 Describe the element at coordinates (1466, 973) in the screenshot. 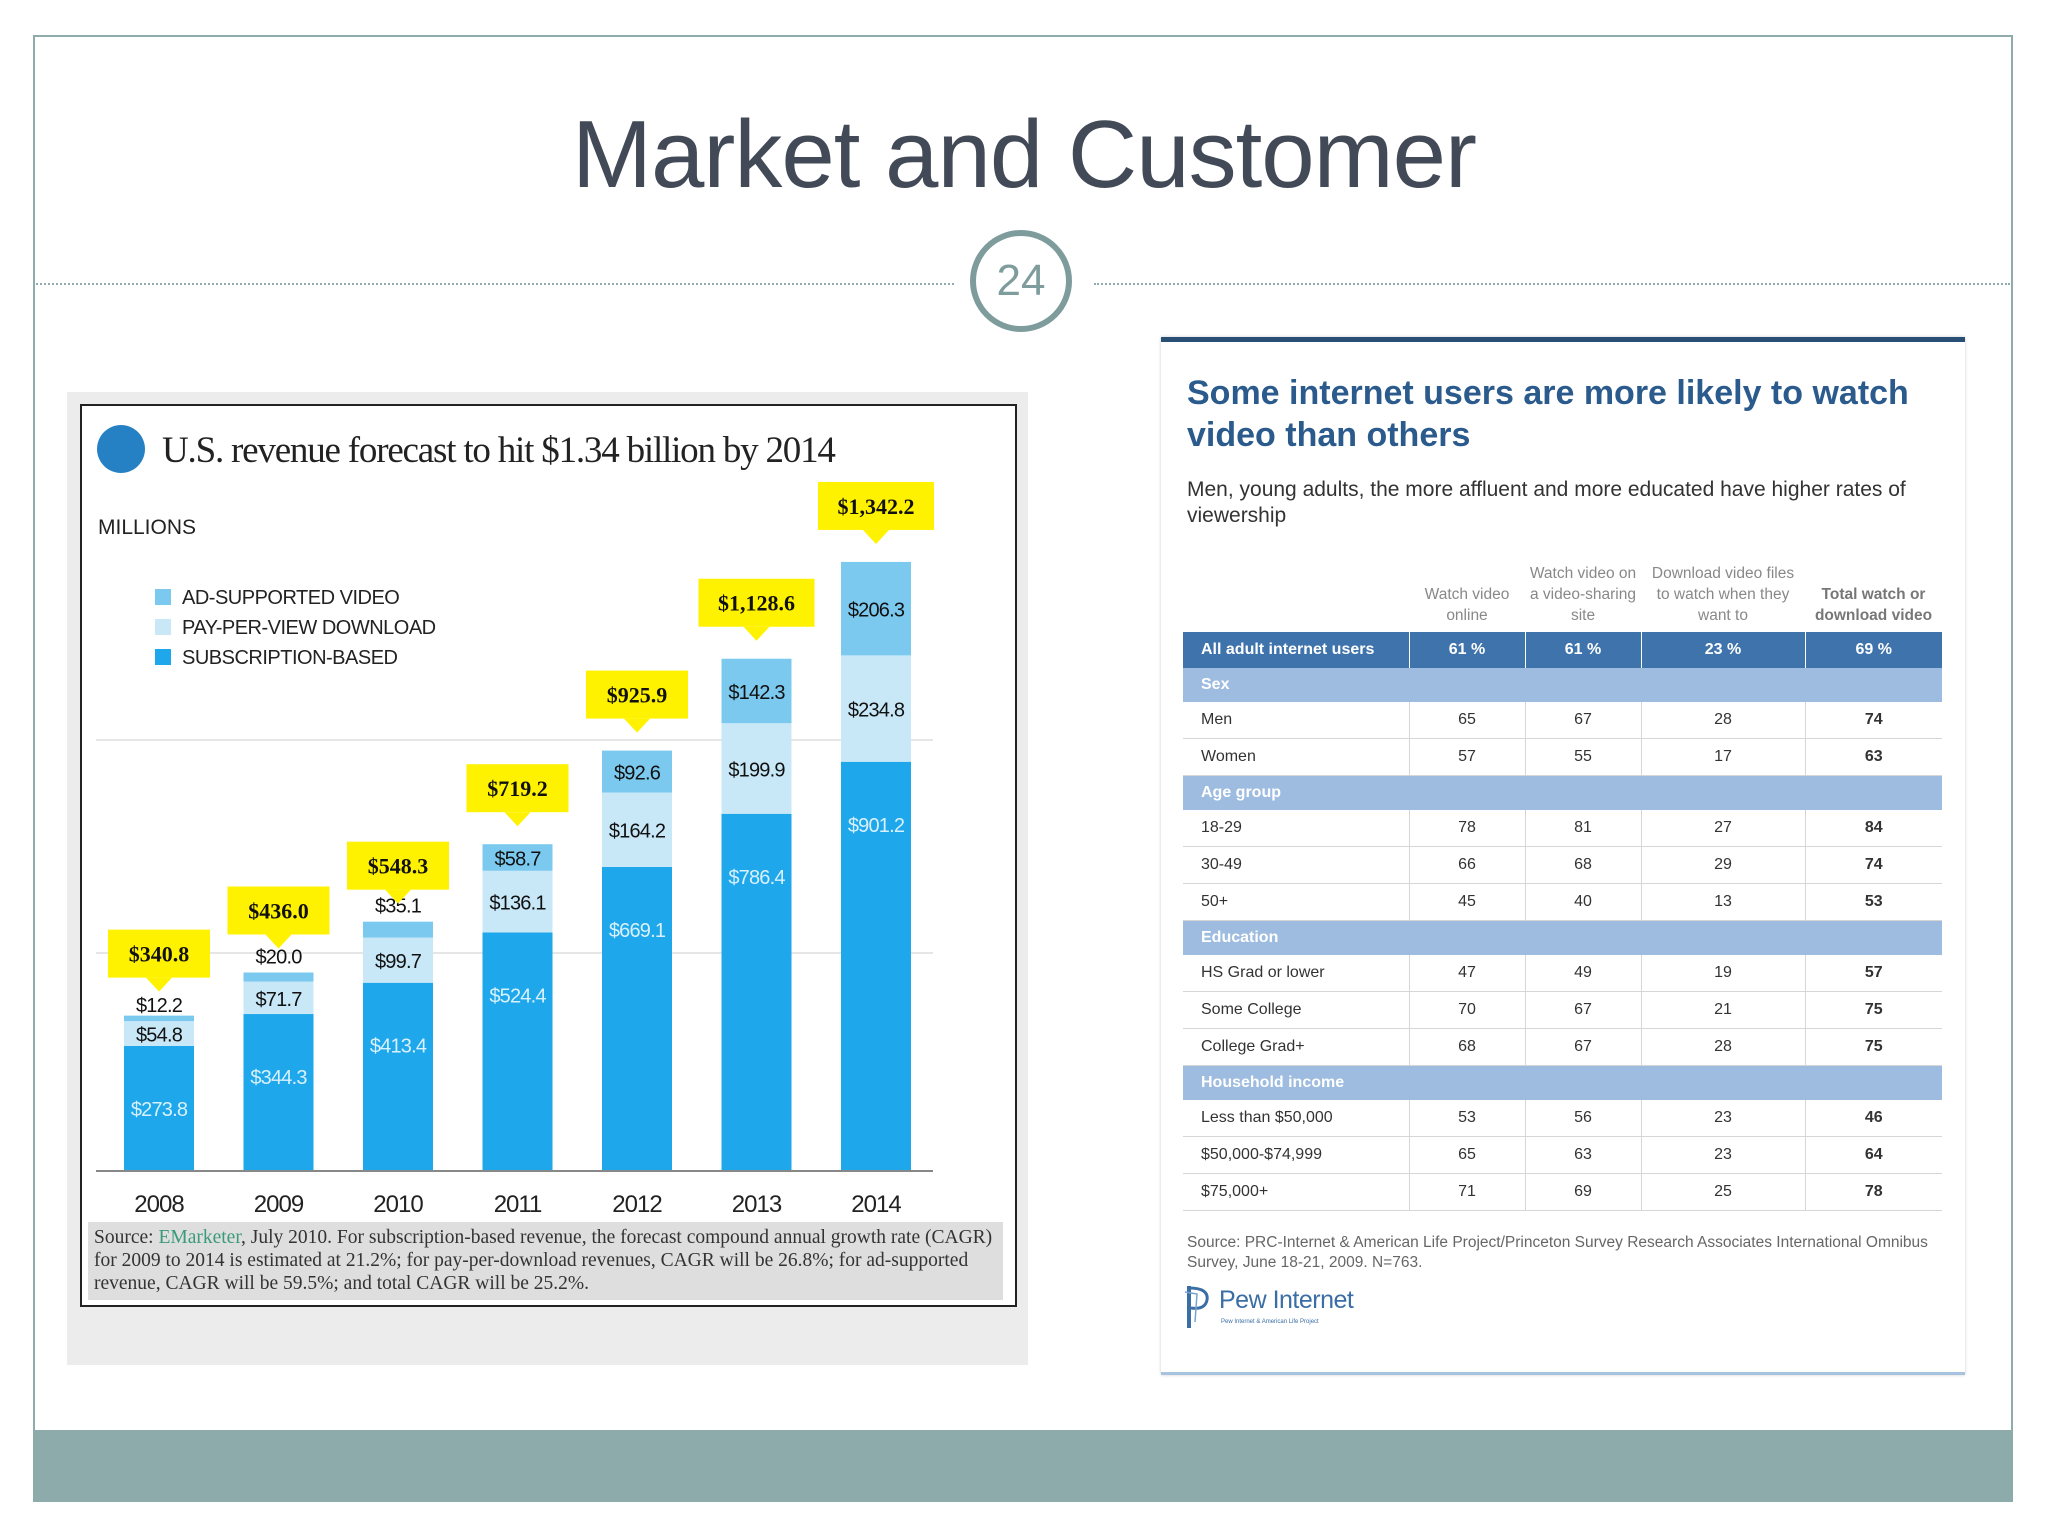

I see `row-value: 47` at that location.